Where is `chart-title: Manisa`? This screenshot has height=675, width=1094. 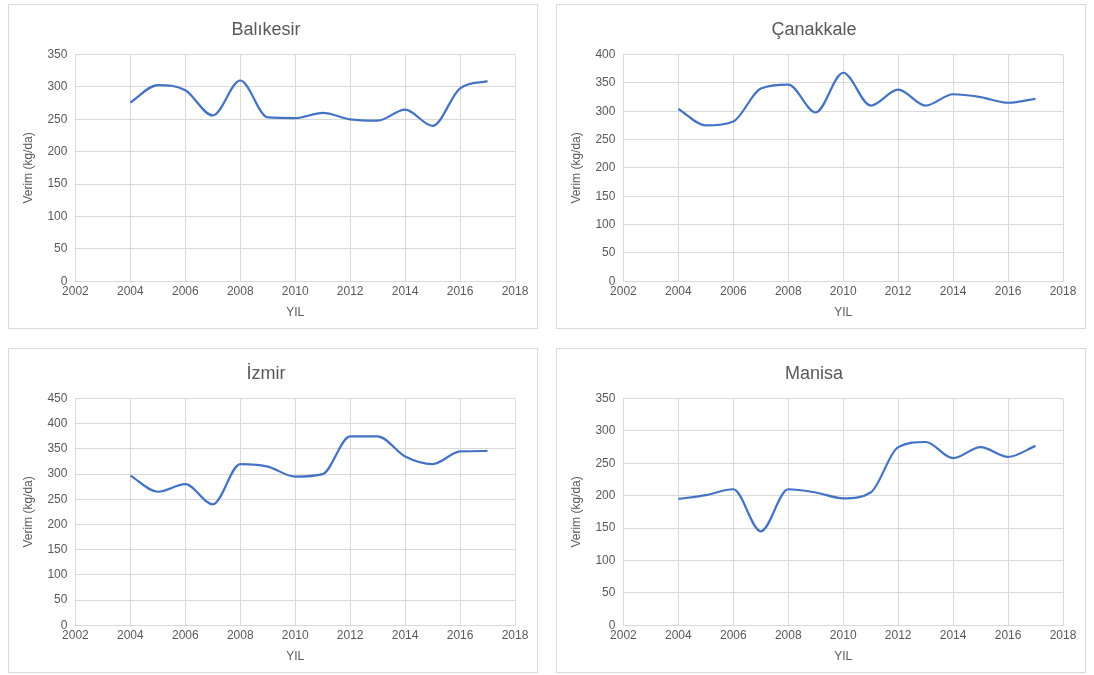
chart-title: Manisa is located at coordinates (814, 372).